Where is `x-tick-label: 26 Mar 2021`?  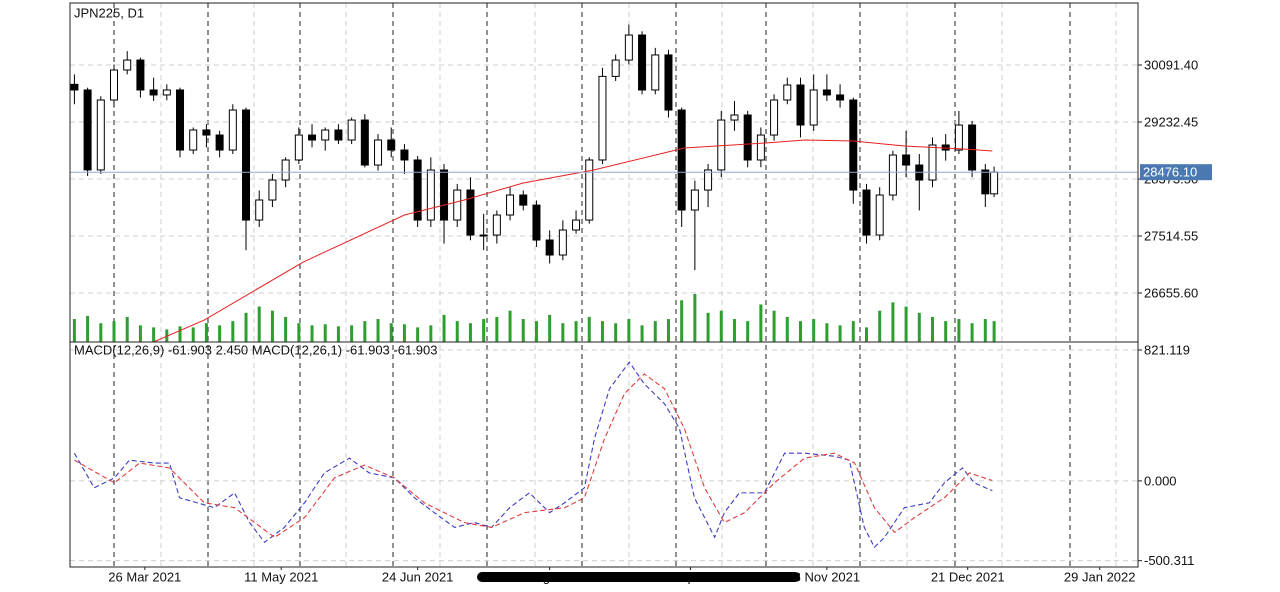 x-tick-label: 26 Mar 2021 is located at coordinates (144, 576).